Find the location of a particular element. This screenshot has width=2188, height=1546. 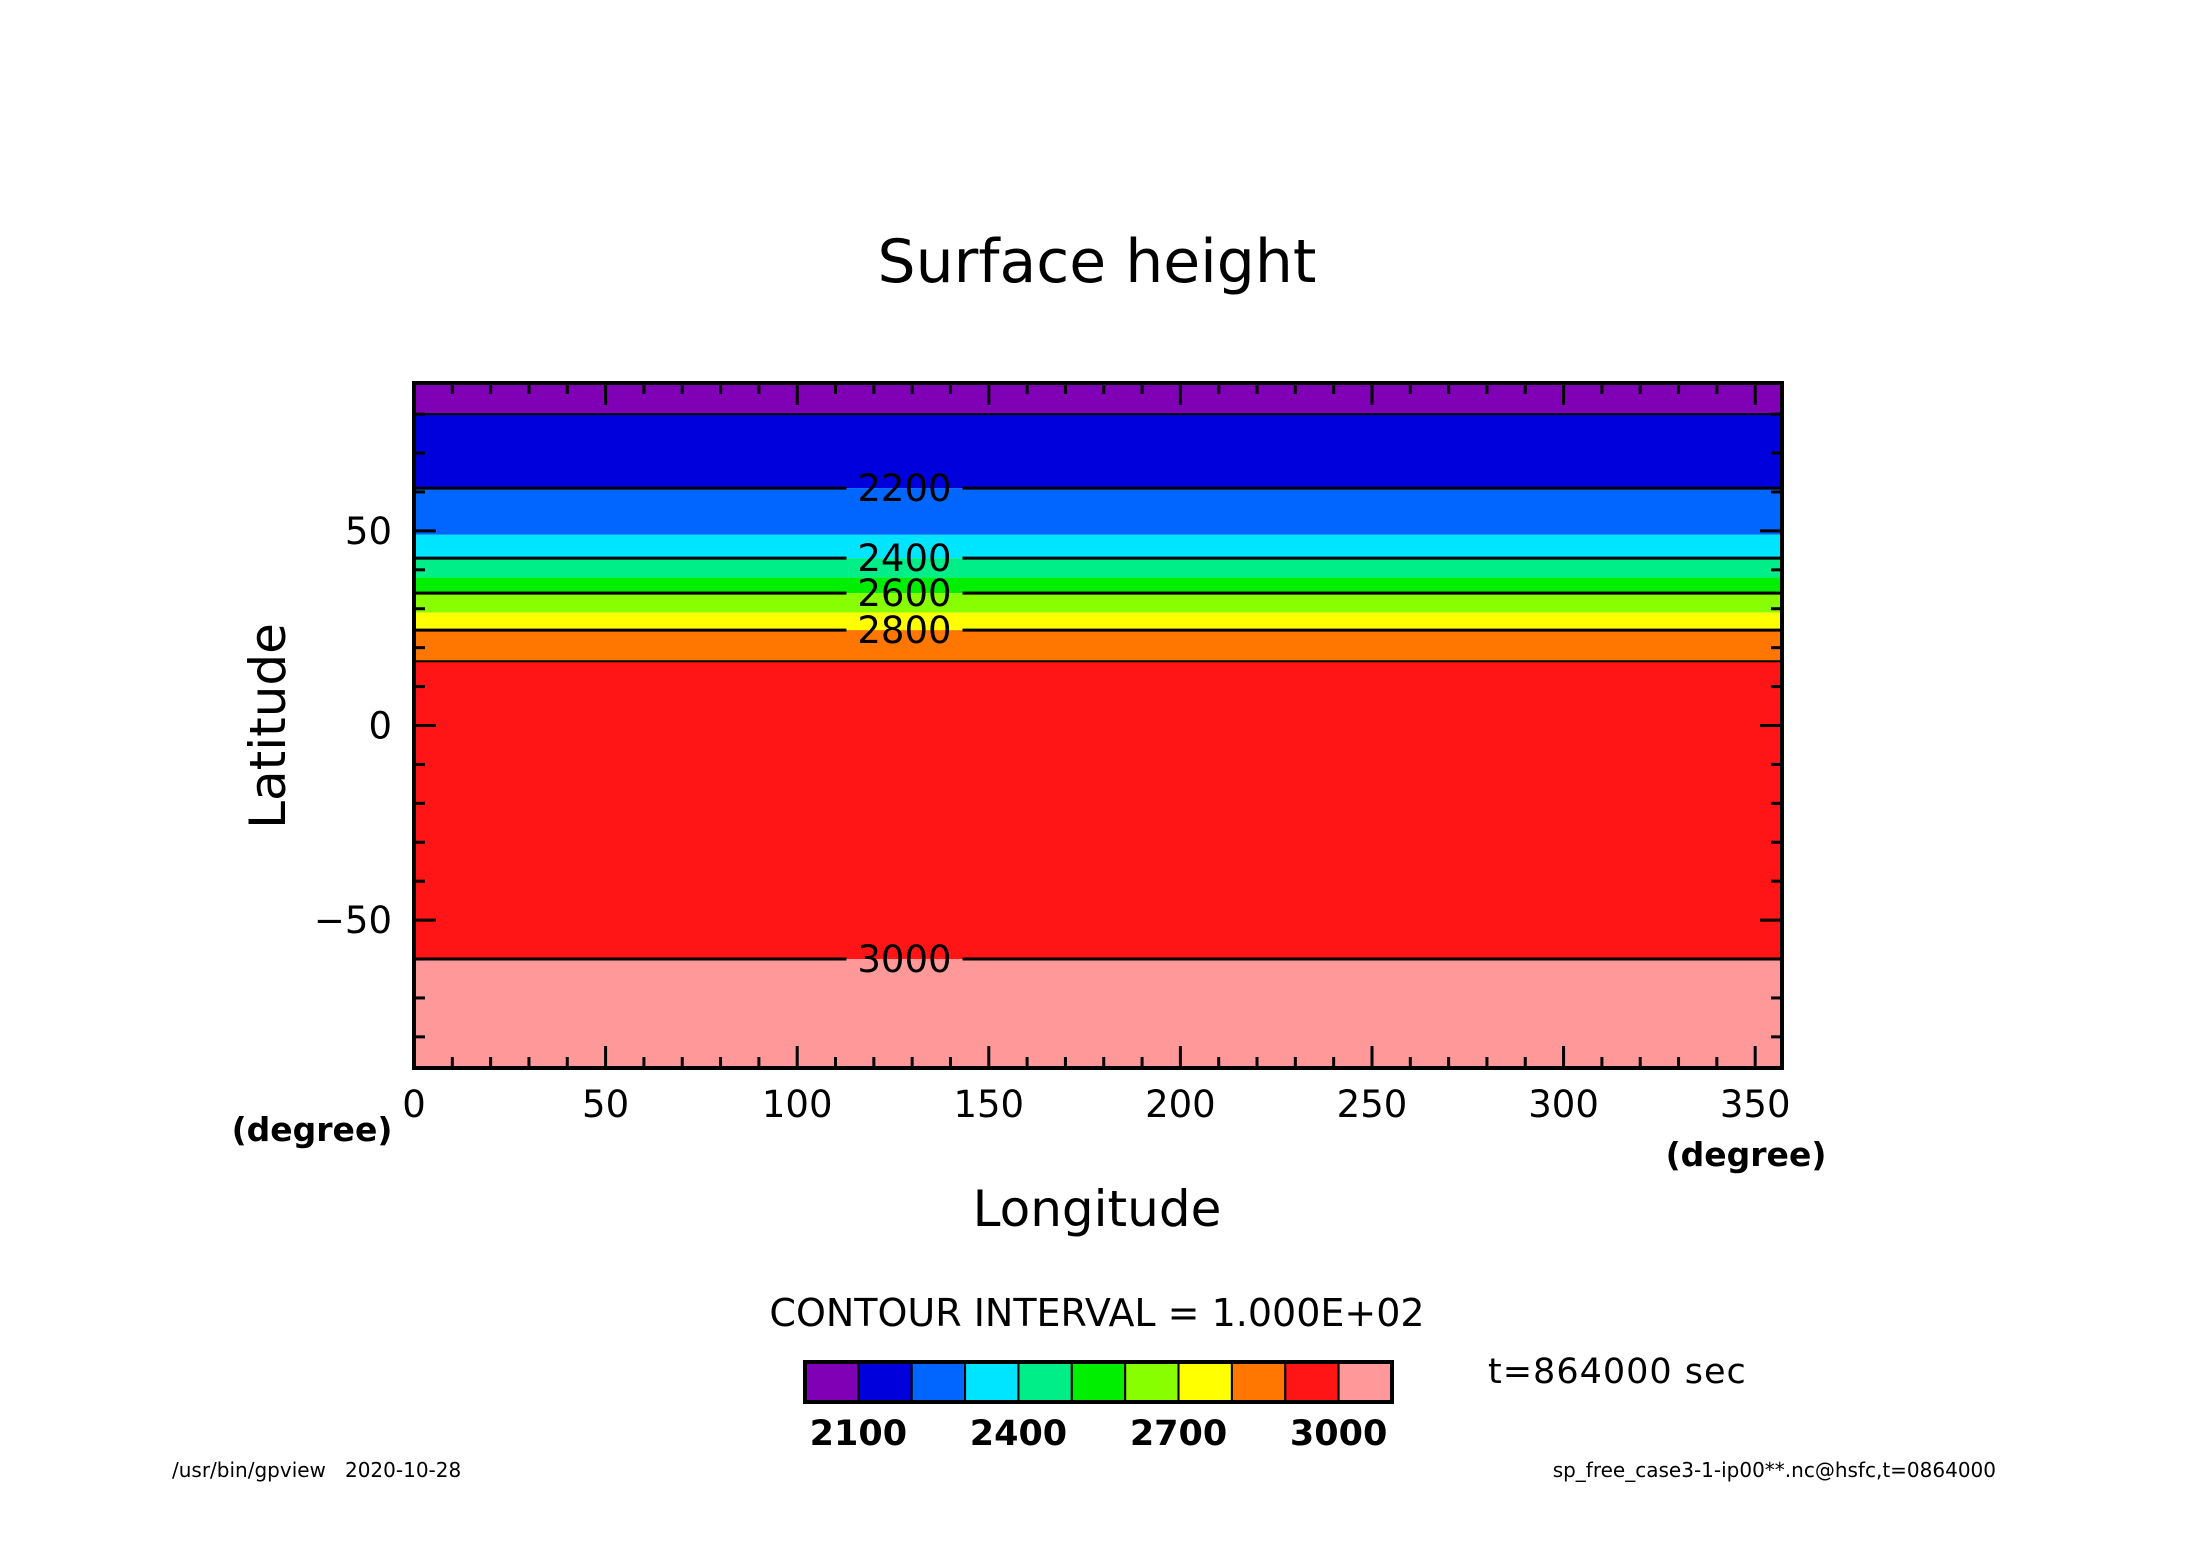

colorbar-frame is located at coordinates (1098, 1382).